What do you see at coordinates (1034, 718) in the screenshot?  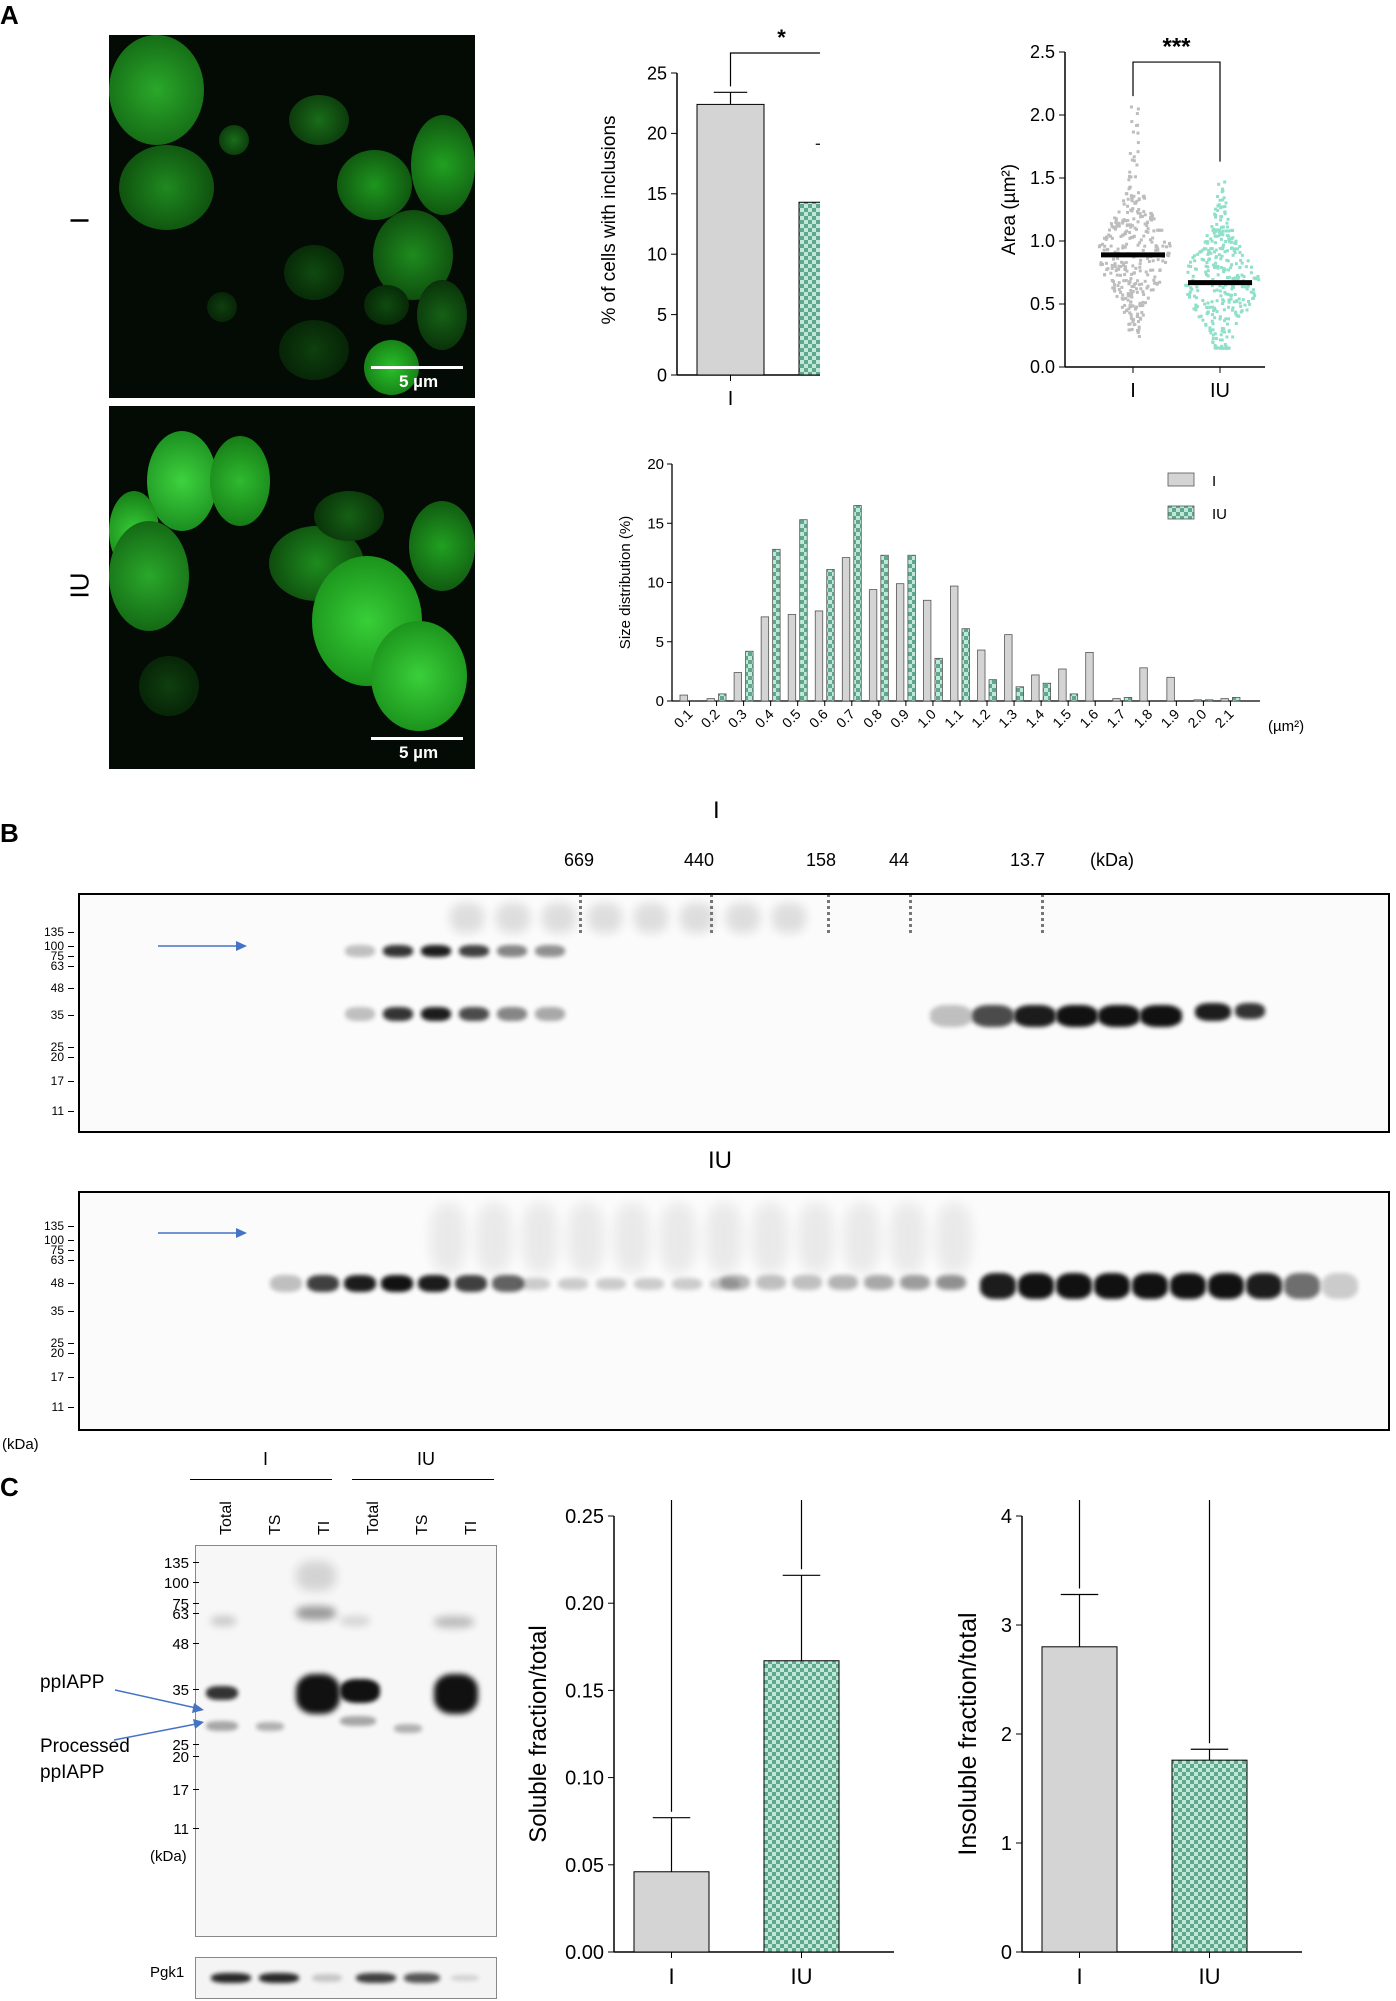 I see `x-tick-label: 1.4` at bounding box center [1034, 718].